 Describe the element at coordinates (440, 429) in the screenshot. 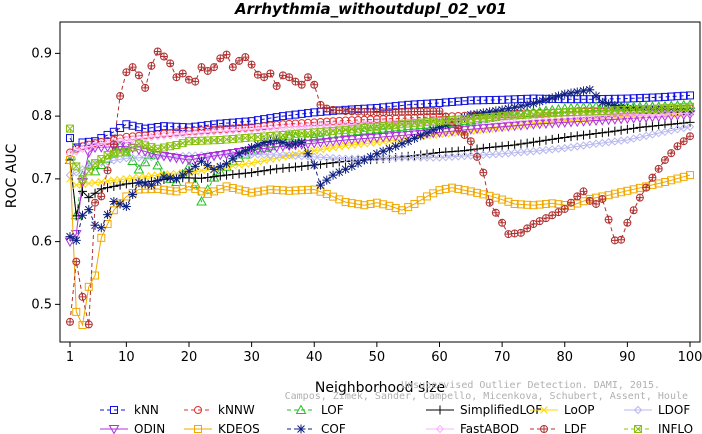

I see `legend-marker-fastabod` at that location.